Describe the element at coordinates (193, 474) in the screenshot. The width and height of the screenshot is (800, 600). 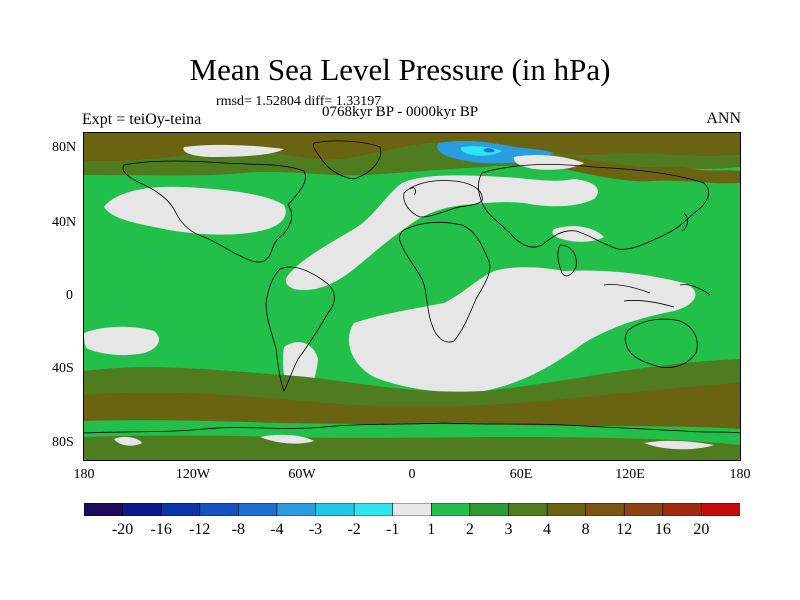
I see `lon-label-120w: 120W` at that location.